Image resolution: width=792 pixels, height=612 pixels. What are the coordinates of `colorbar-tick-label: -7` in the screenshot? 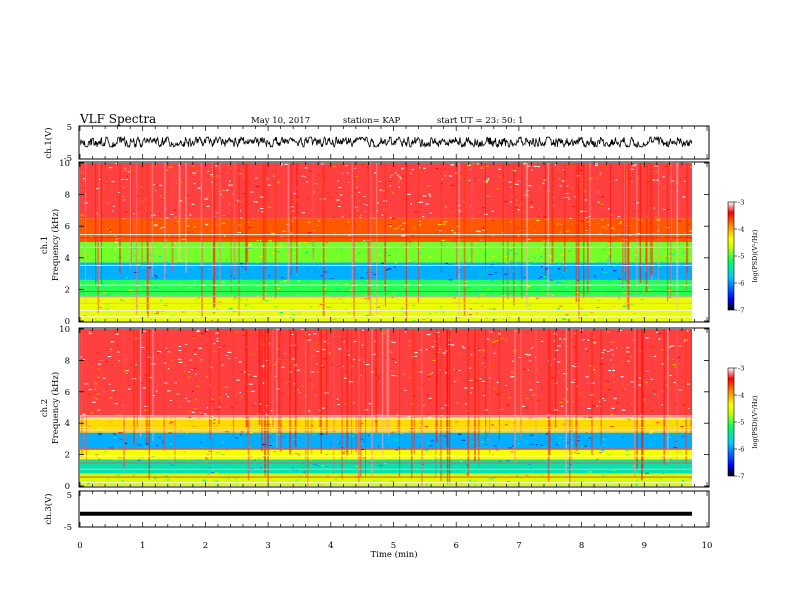 It's located at (741, 477).